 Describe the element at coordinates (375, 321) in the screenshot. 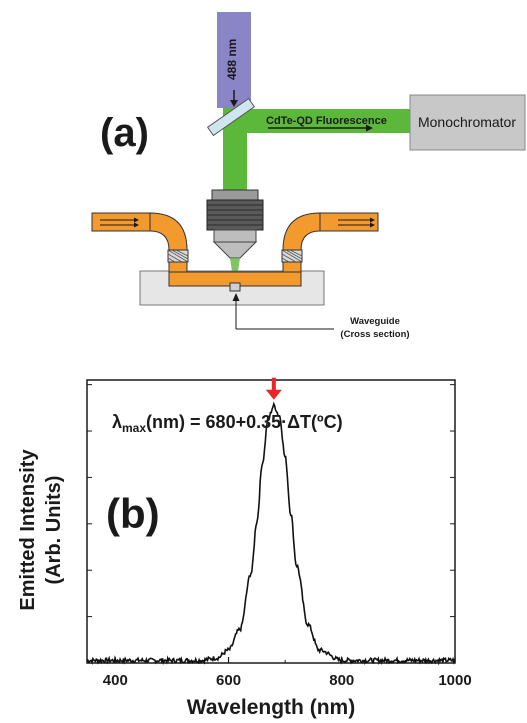

I see `waveguide-label-line1: Waveguide` at that location.